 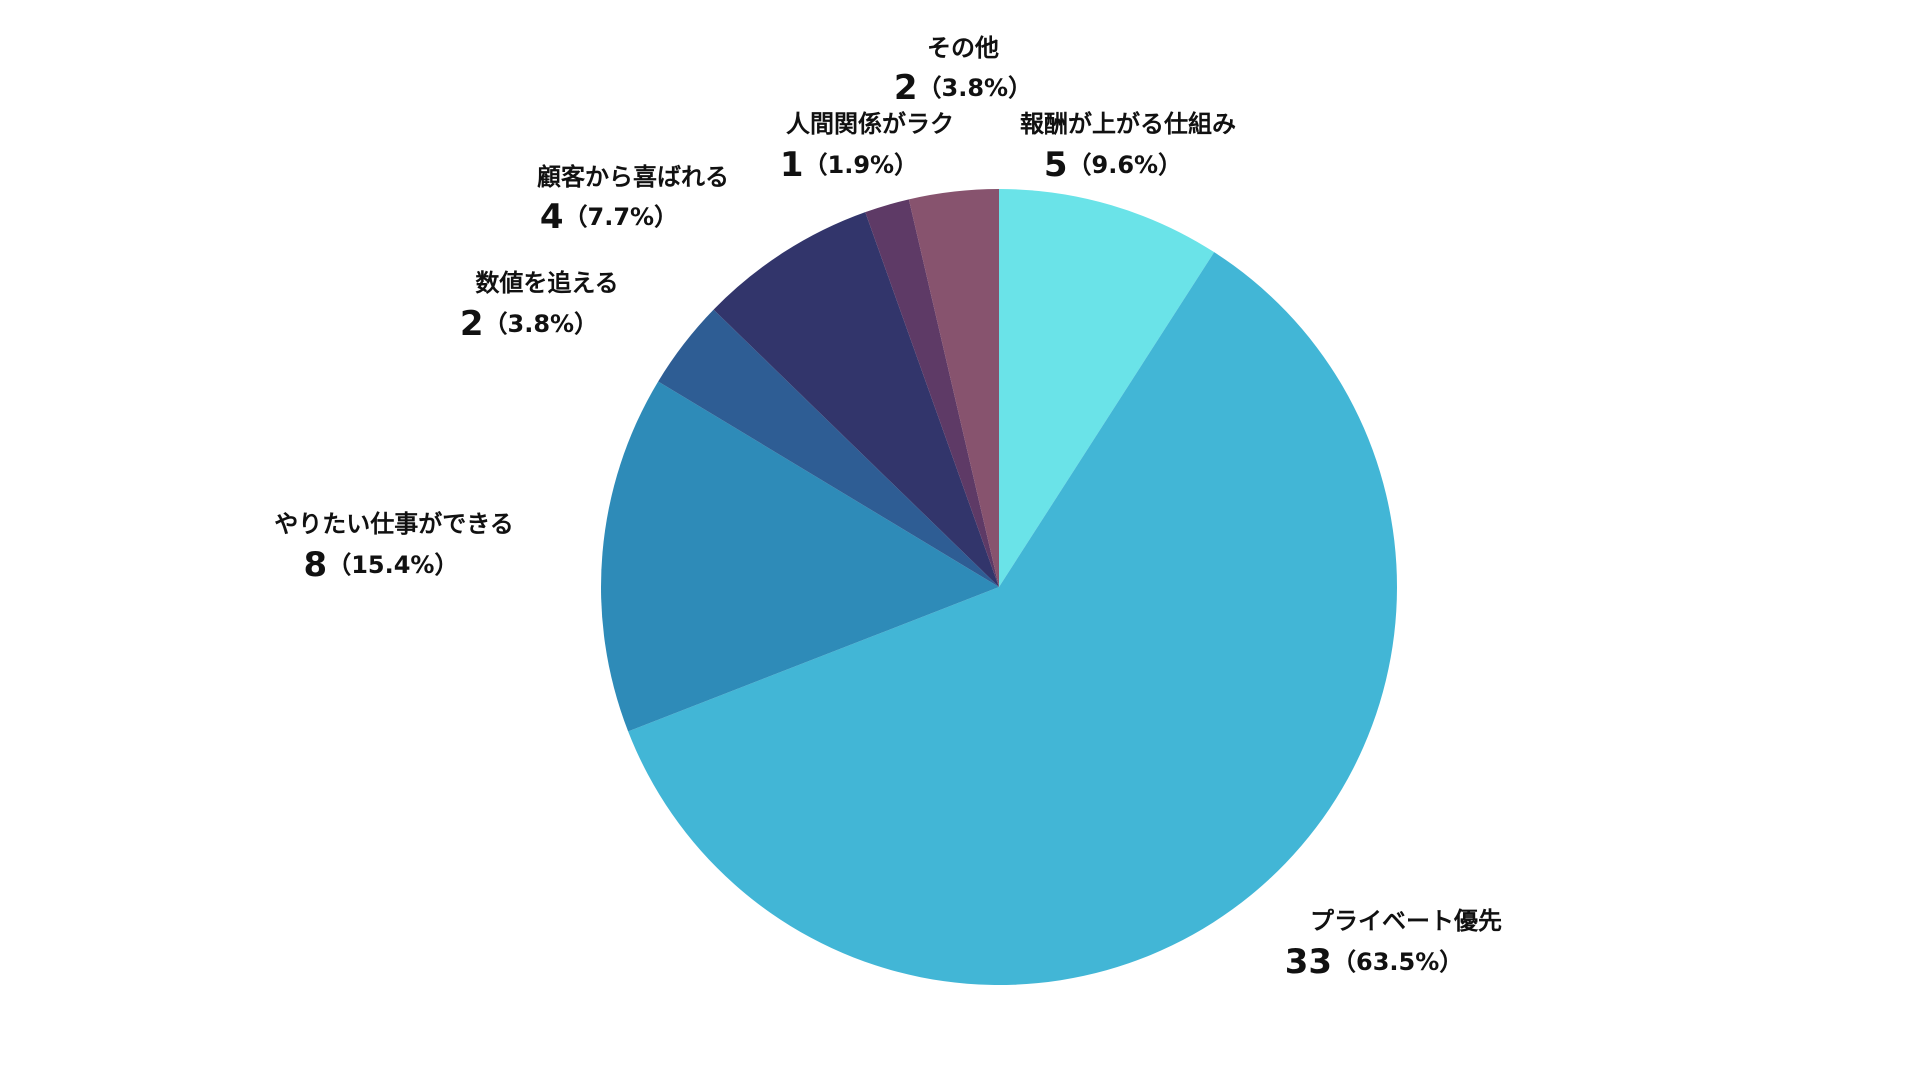 What do you see at coordinates (546, 283) in the screenshot?
I see `slice-label: 数値を追える` at bounding box center [546, 283].